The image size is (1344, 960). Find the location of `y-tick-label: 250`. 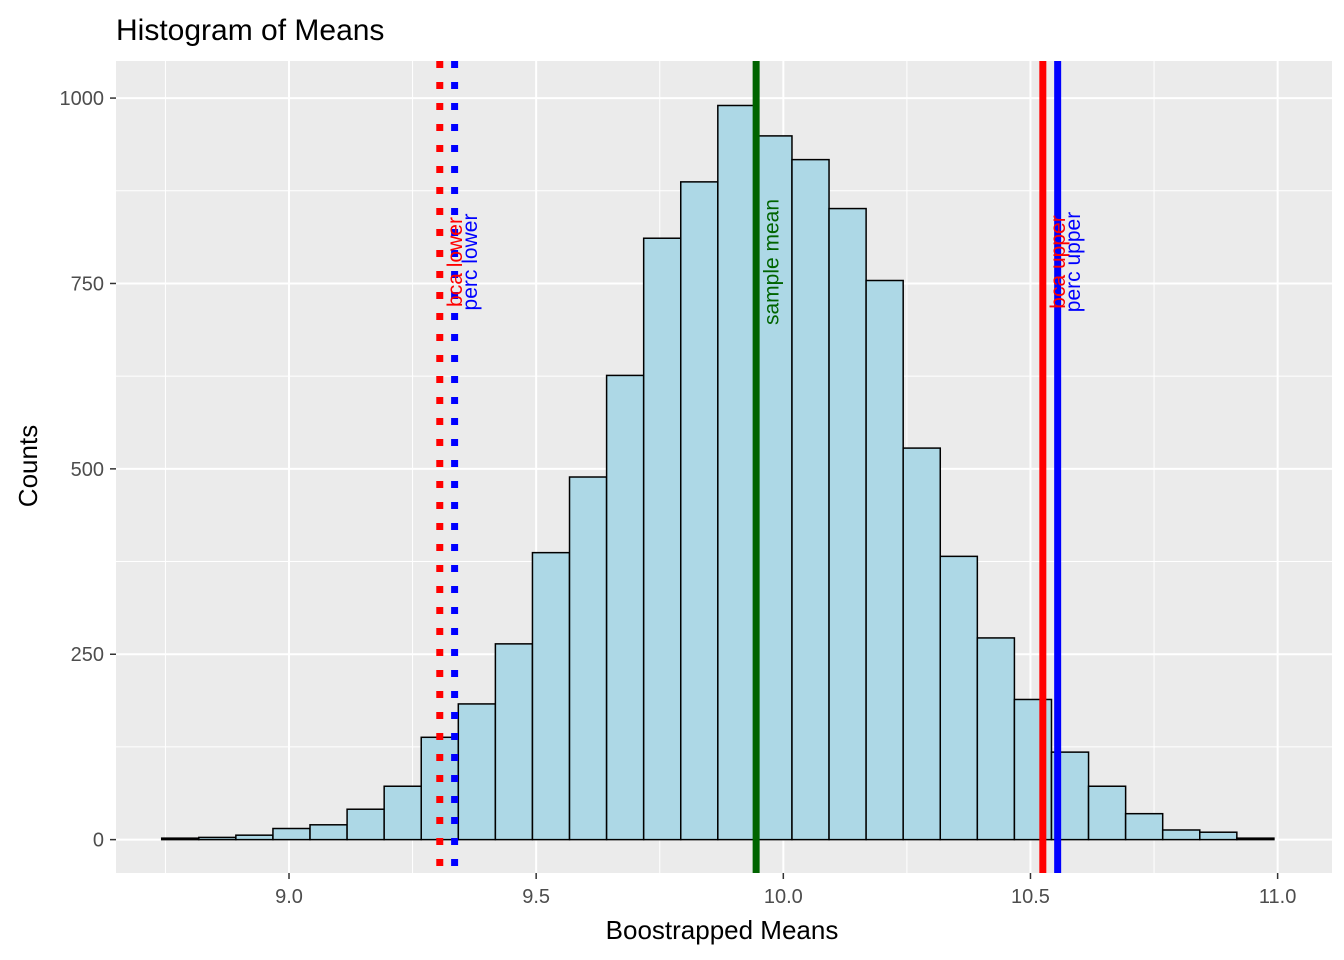

y-tick-label: 250 is located at coordinates (87, 655).